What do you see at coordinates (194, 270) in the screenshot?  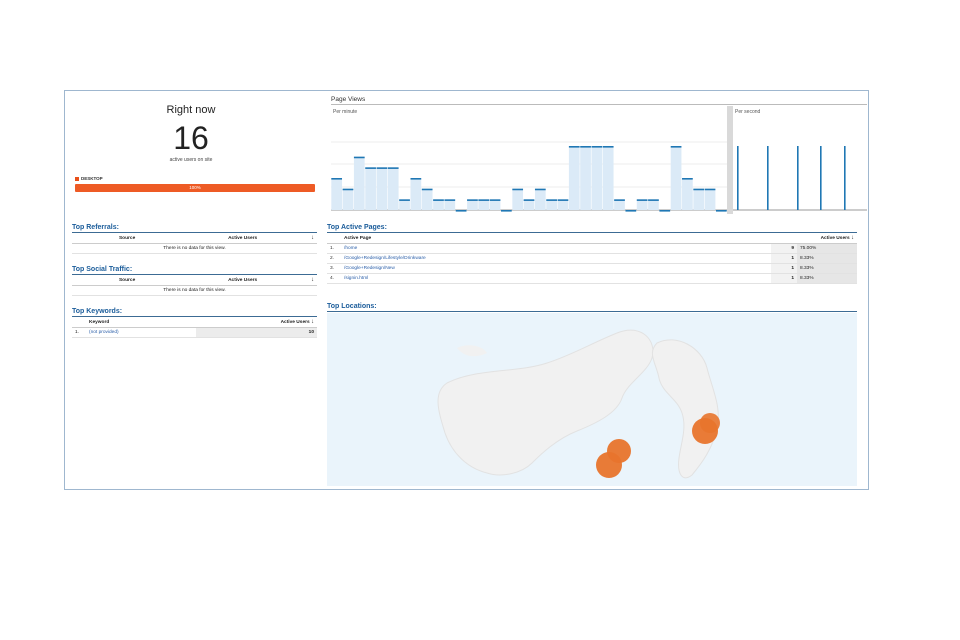 I see `top-social-title: Top Social Traffic:` at bounding box center [194, 270].